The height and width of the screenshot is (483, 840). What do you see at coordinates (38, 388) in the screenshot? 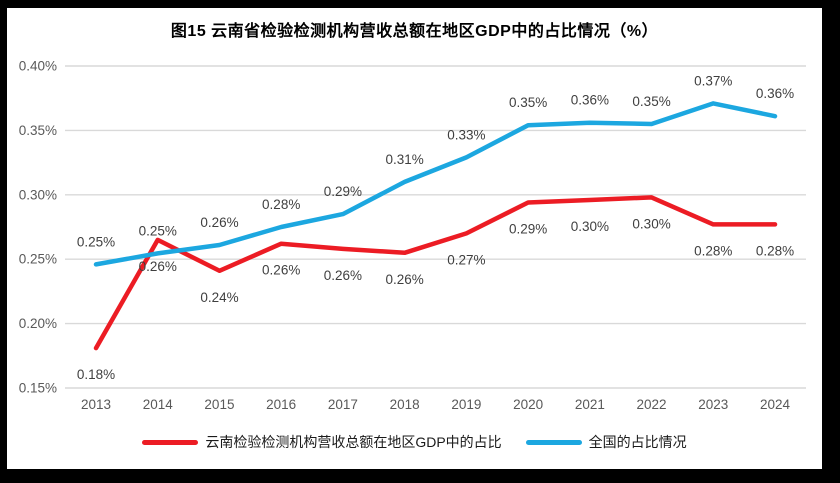
I see `y-axis-label: 0.15%` at bounding box center [38, 388].